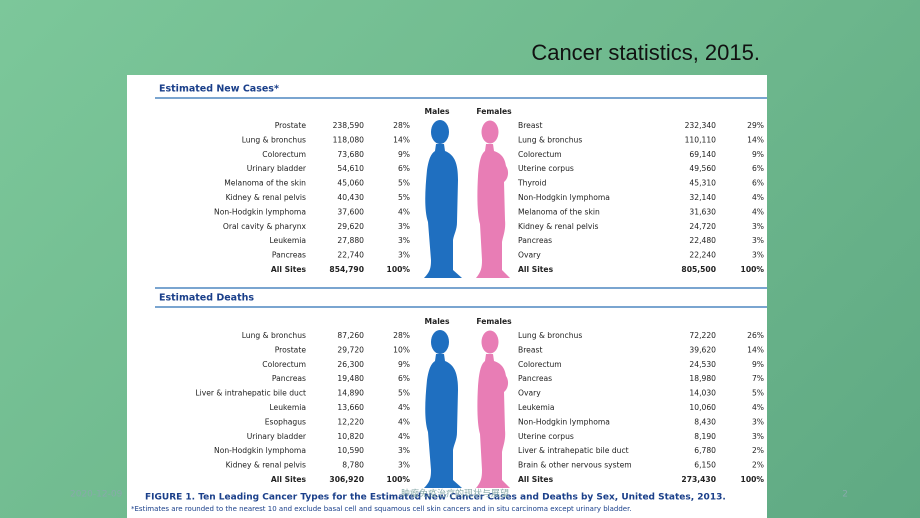 The height and width of the screenshot is (518, 920). I want to click on female-count: 8,430, so click(705, 421).